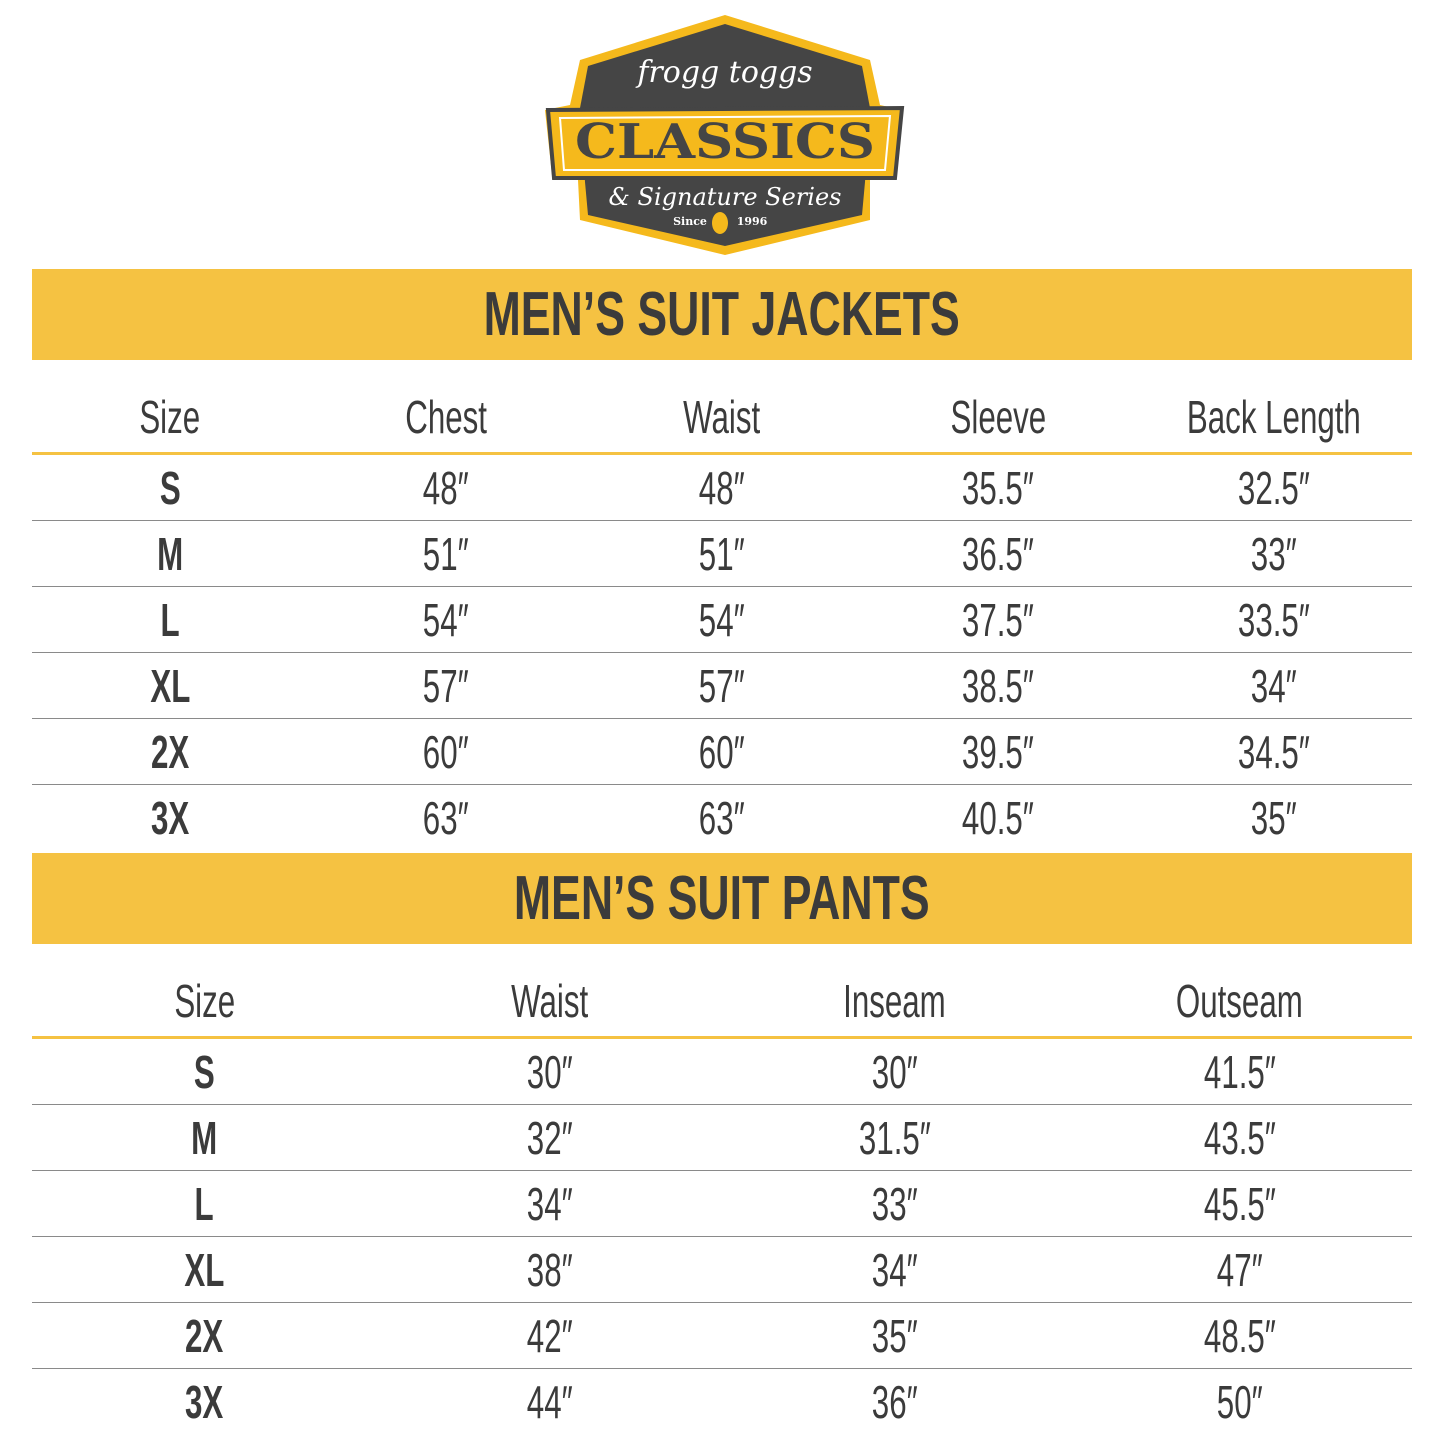 The width and height of the screenshot is (1445, 1445). I want to click on cell-text: 36″, so click(894, 1402).